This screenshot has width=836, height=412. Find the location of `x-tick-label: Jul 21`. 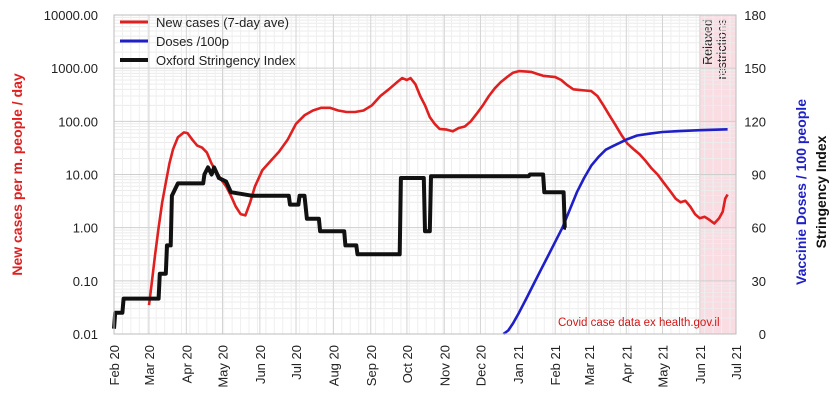

x-tick-label: Jul 21 is located at coordinates (736, 362).